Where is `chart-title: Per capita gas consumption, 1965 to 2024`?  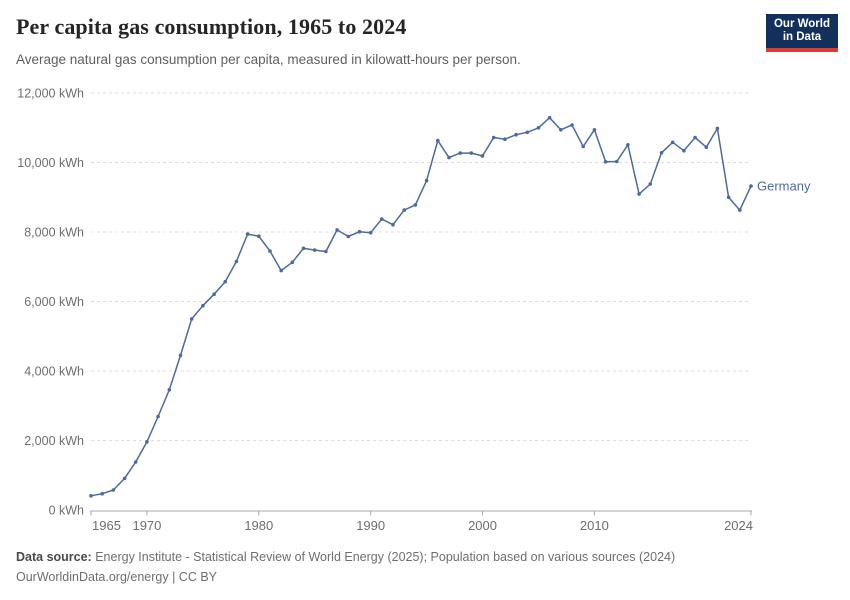 chart-title: Per capita gas consumption, 1965 to 2024 is located at coordinates (211, 26).